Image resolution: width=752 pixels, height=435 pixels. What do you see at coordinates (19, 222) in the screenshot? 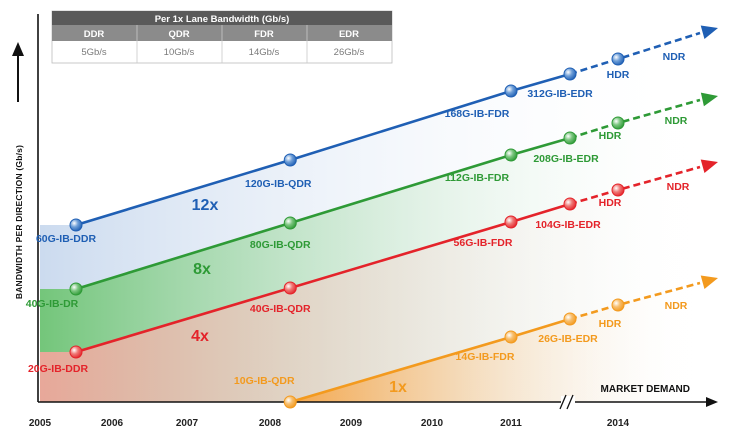
I see `y-axis-label: BANDWIDTH PER DIRECTION (Gb/s)` at bounding box center [19, 222].